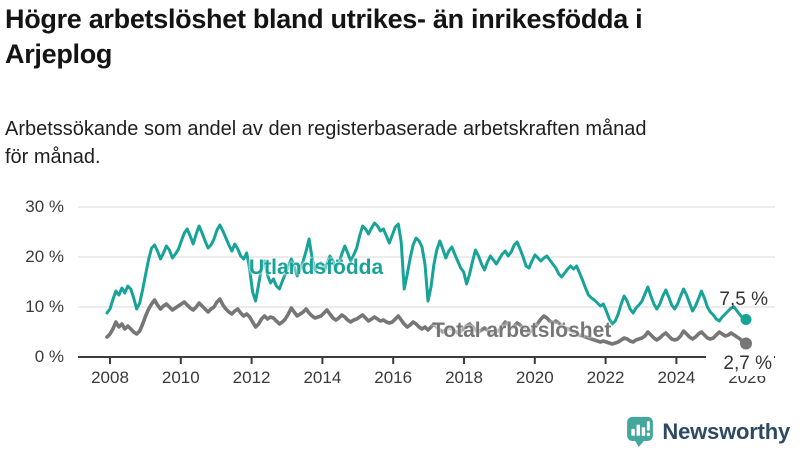 The image size is (800, 450). Describe the element at coordinates (676, 377) in the screenshot. I see `x-axis-label-2024: 2024` at that location.